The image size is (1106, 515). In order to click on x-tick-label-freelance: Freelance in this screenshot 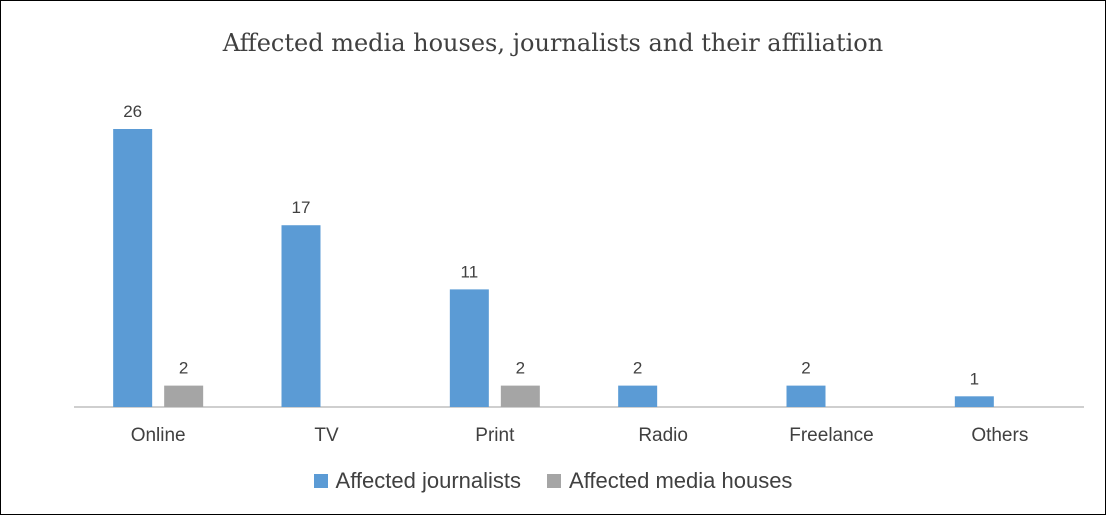, I will do `click(831, 435)`.